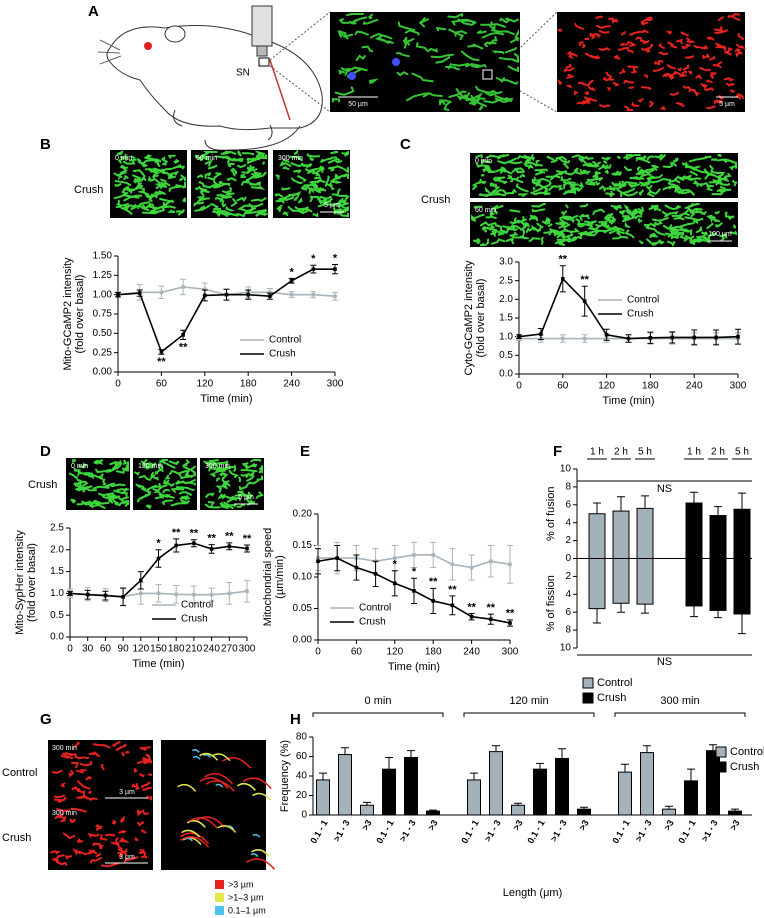 The width and height of the screenshot is (764, 918). What do you see at coordinates (101, 772) in the screenshot?
I see `micrograph-texture` at bounding box center [101, 772].